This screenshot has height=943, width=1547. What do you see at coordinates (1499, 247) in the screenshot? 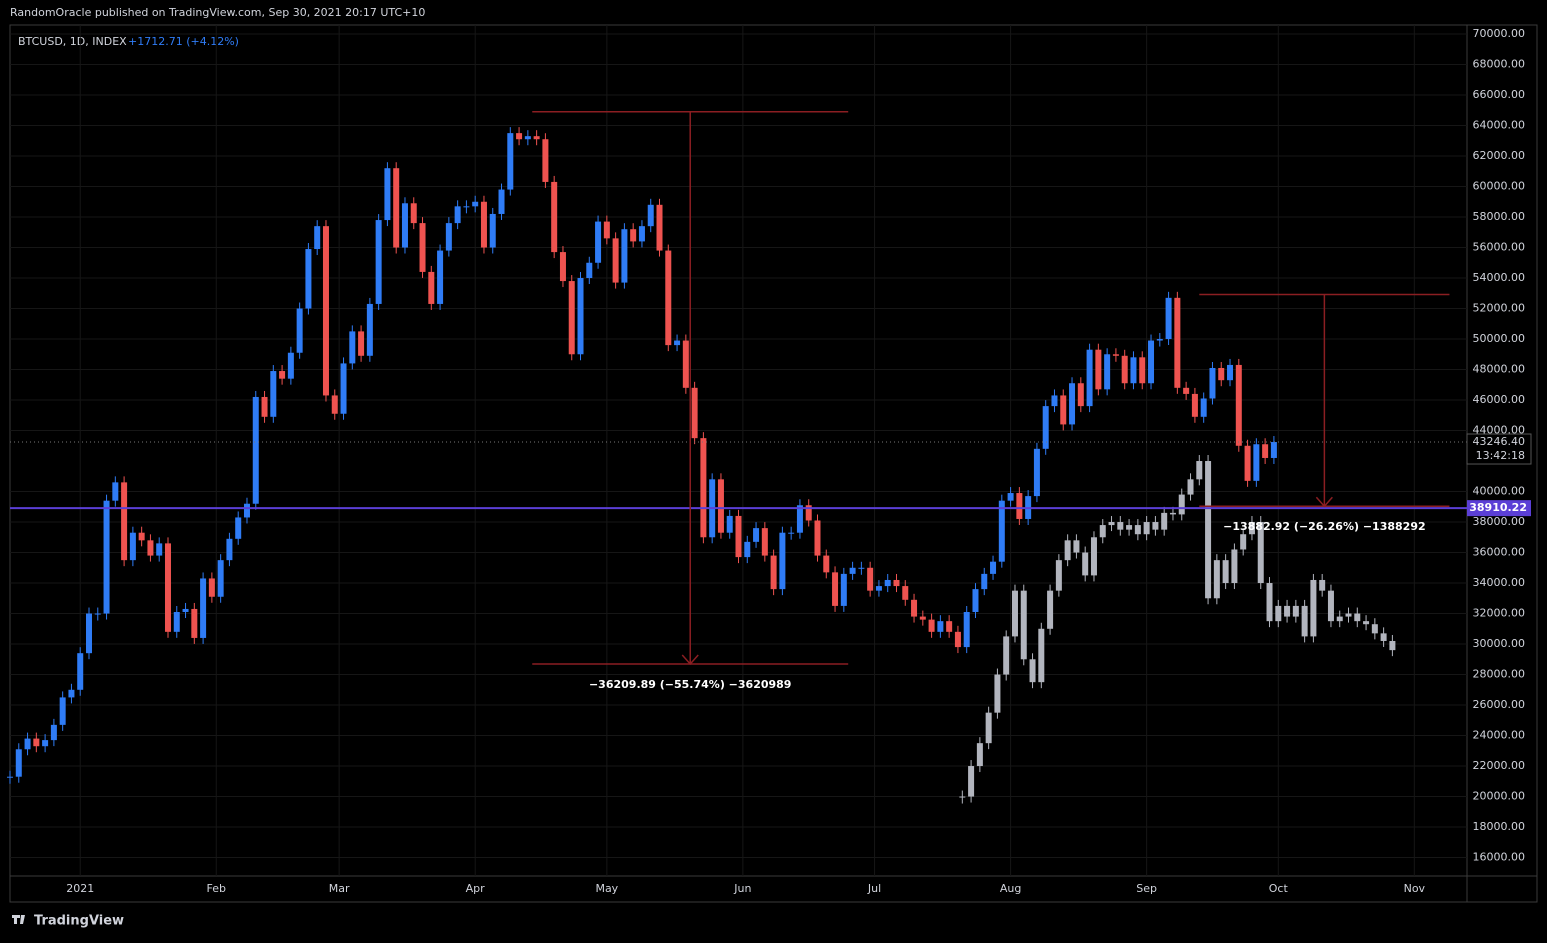
I see `y-tick-label: 56000.00` at bounding box center [1499, 247].